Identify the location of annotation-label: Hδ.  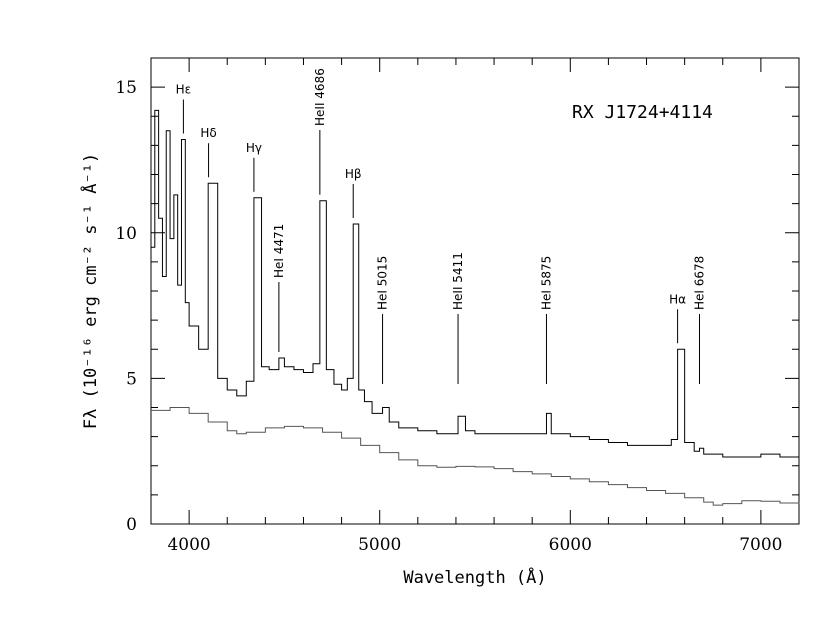
(208, 133).